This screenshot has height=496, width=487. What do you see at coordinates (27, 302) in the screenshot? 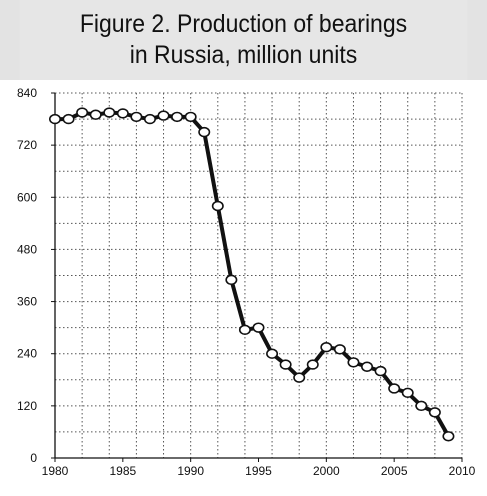
I see `y-tick-label: 360` at bounding box center [27, 302].